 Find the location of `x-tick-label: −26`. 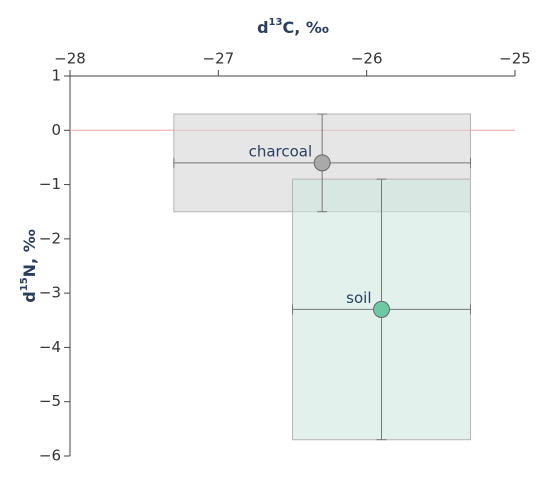

x-tick-label: −26 is located at coordinates (367, 59).